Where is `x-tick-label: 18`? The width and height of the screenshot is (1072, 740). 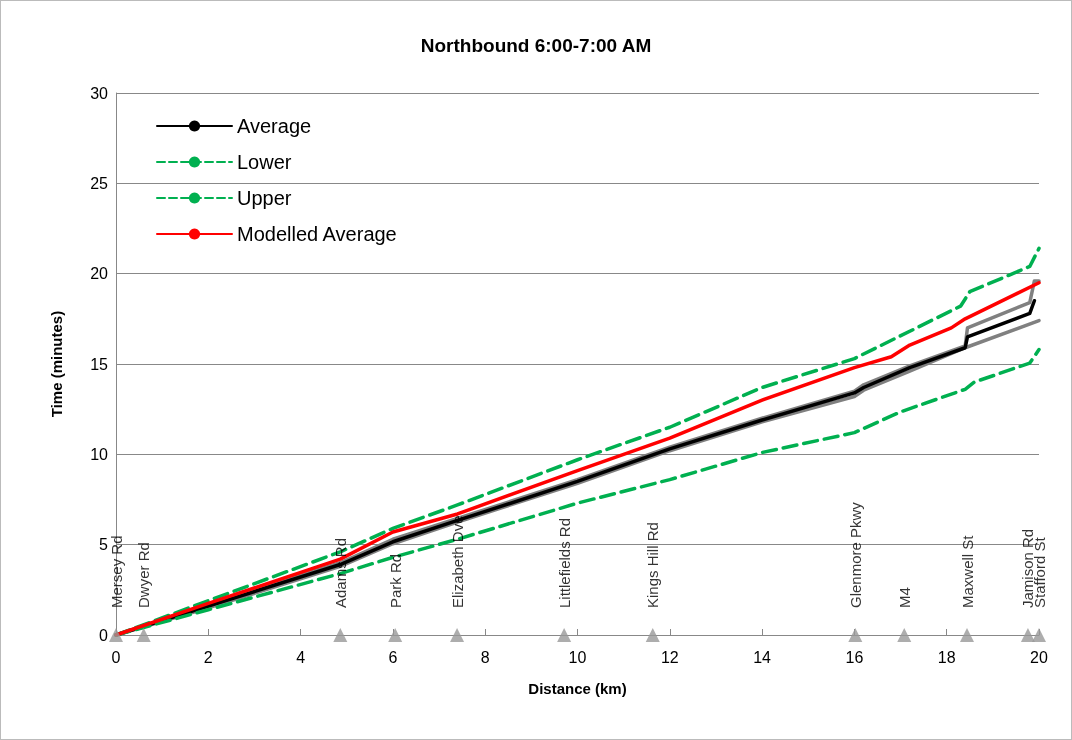
x-tick-label: 18 is located at coordinates (946, 657).